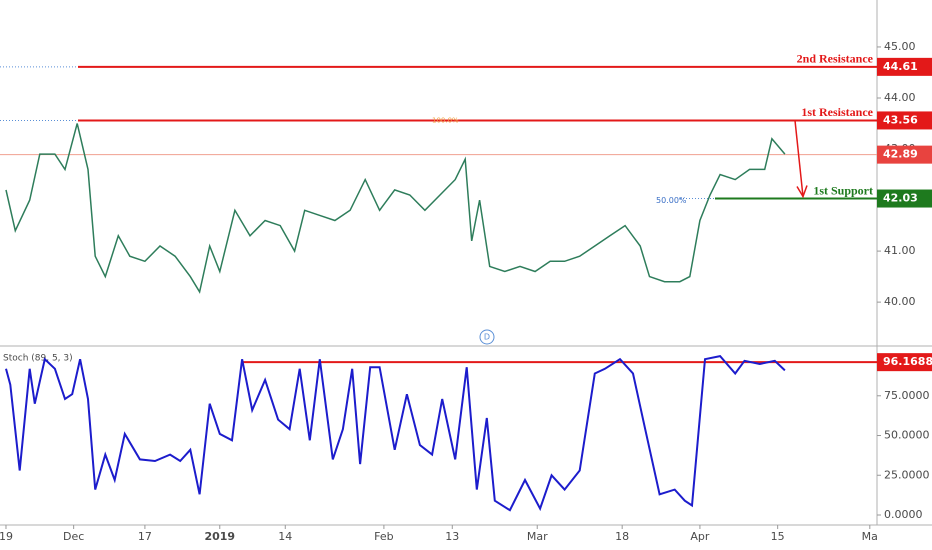 The height and width of the screenshot is (550, 932). What do you see at coordinates (700, 536) in the screenshot?
I see `x-tick-label: Apr` at bounding box center [700, 536].